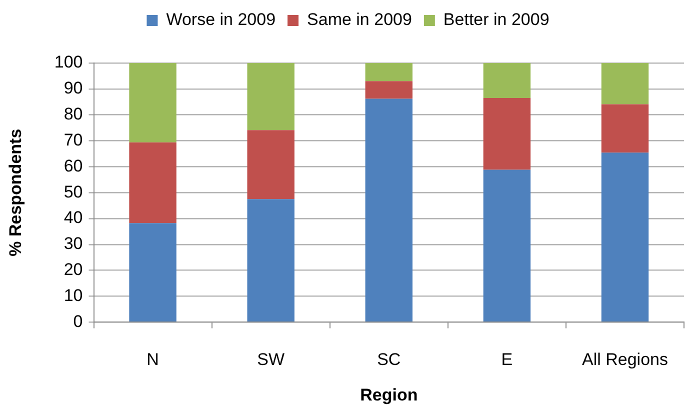 The width and height of the screenshot is (690, 406). I want to click on y-tick-label: 20, so click(73, 270).